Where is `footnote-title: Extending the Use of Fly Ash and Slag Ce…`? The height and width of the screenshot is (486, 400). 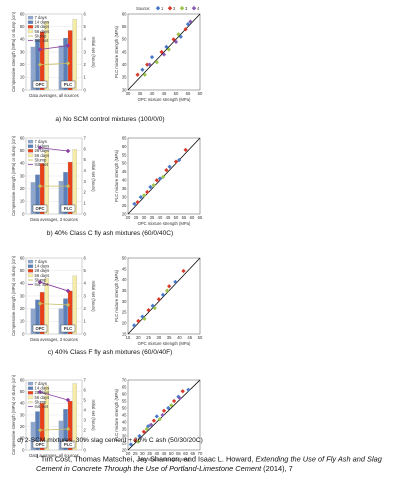 footnote-title: Extending the Use of Fly Ash and Slag Ce… is located at coordinates (209, 464).